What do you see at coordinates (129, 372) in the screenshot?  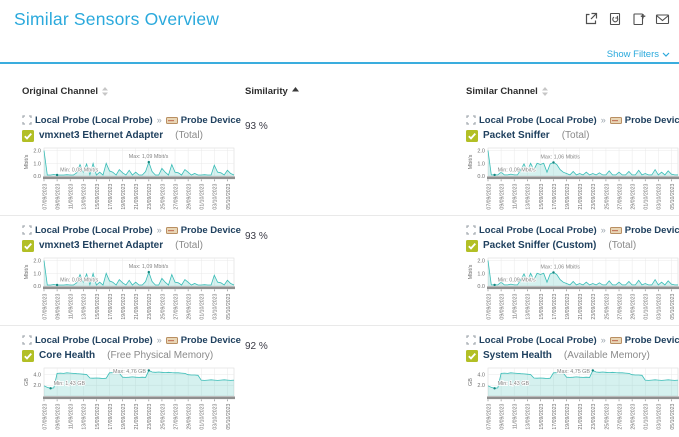 I see `svg-text: Max: 4,76 GB` at bounding box center [129, 372].